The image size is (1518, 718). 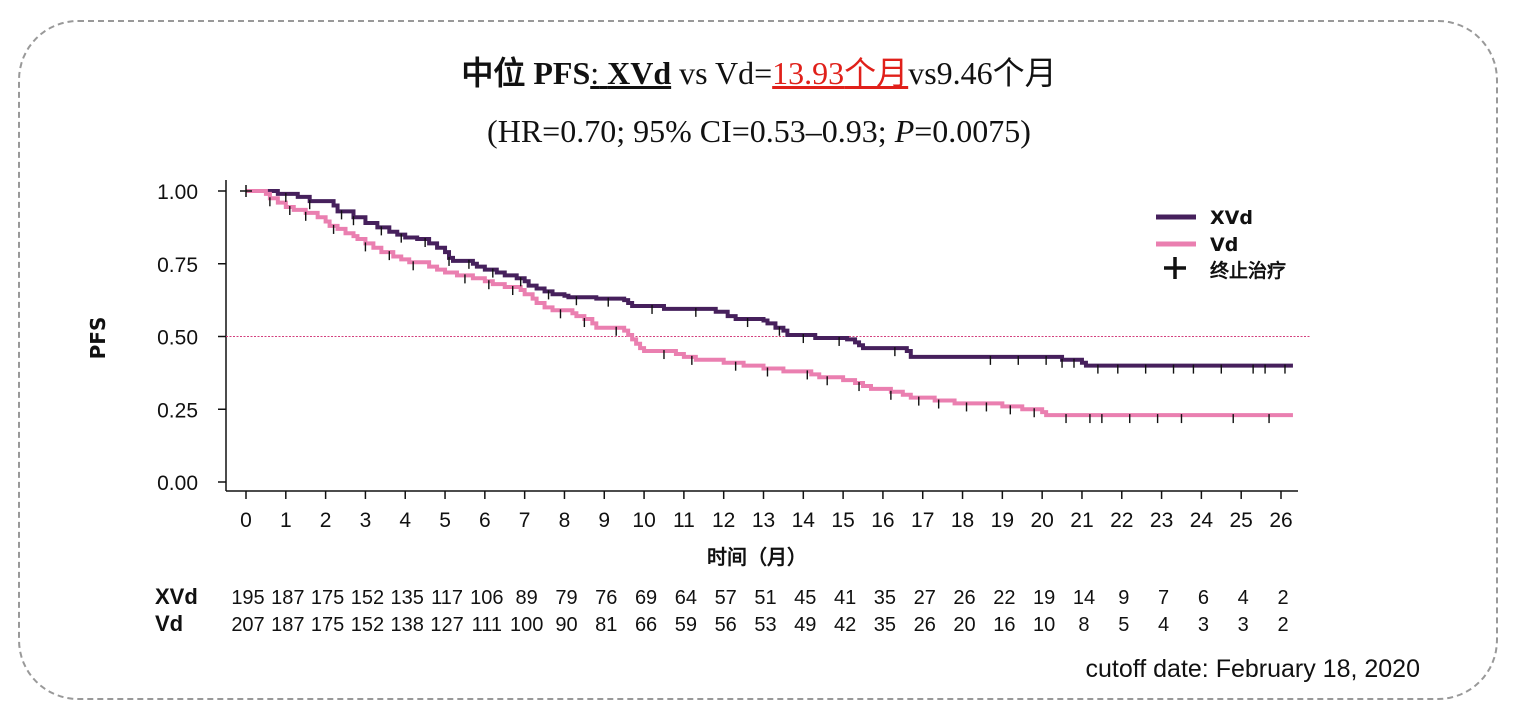 I want to click on risk-count: 41, so click(x=845, y=598).